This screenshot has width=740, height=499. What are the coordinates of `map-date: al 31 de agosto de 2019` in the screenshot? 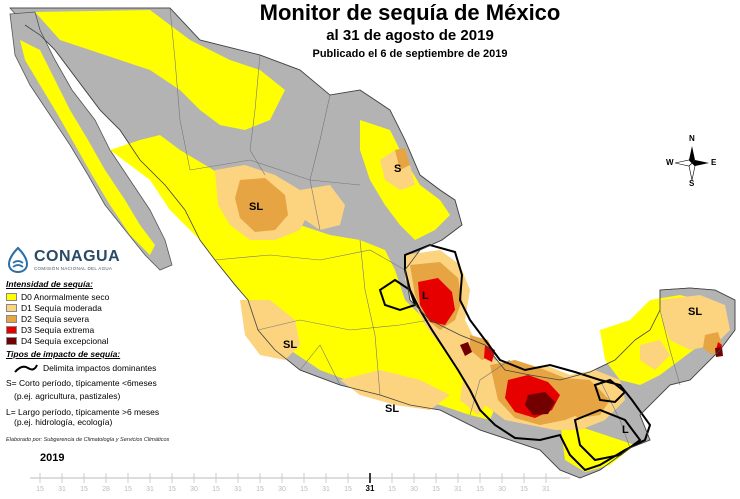 It's located at (410, 35).